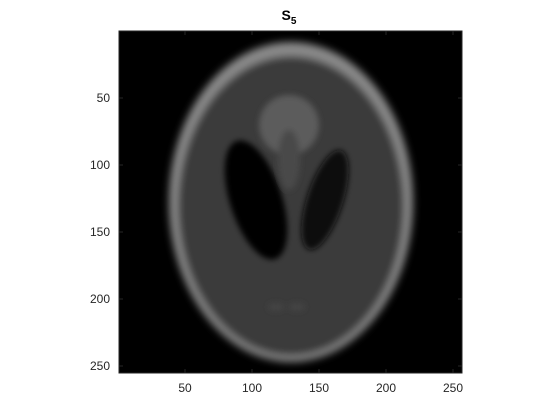  I want to click on x-tick-label: 50, so click(185, 388).